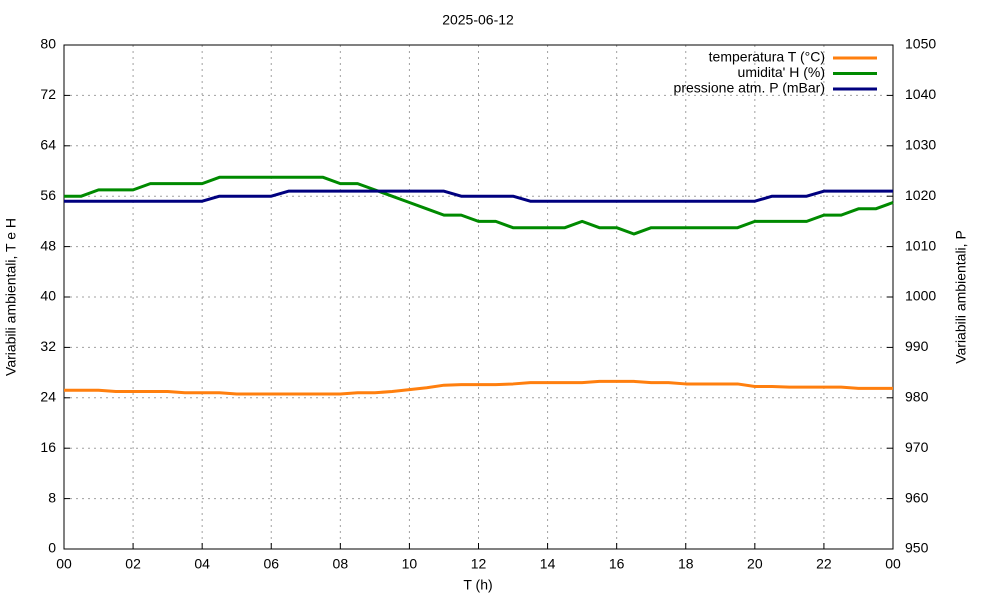 The image size is (1000, 600). I want to click on x-axis-label: T (h), so click(477, 585).